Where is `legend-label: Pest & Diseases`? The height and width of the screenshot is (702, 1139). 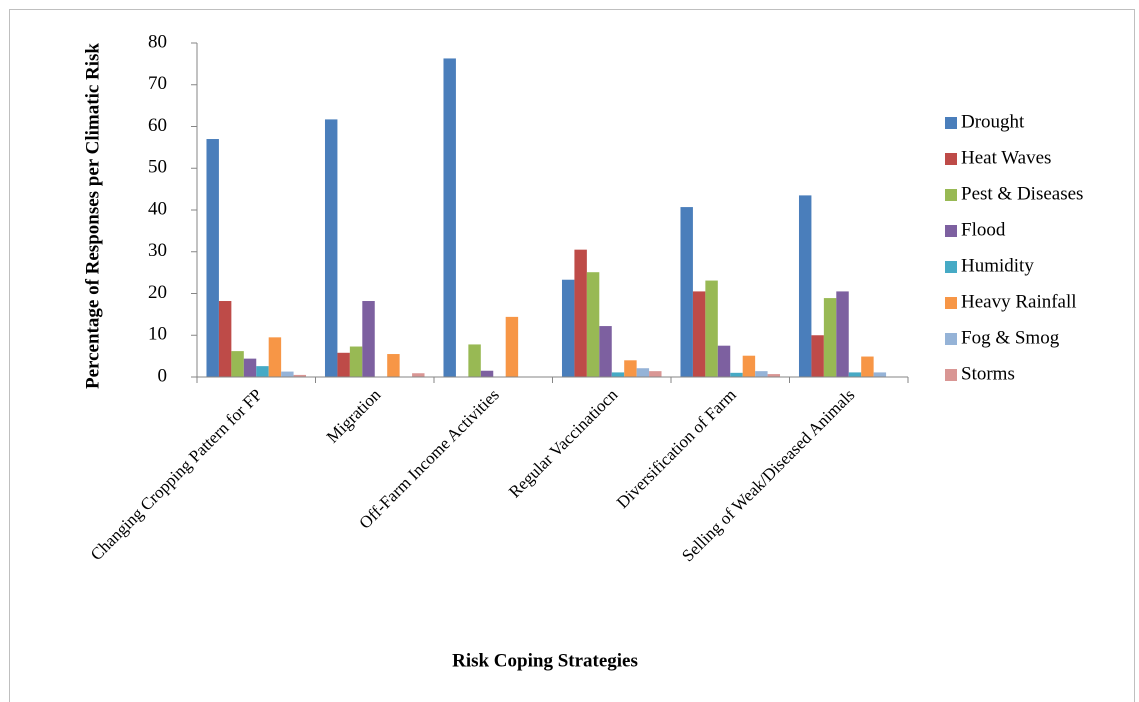
legend-label: Pest & Diseases is located at coordinates (1022, 193).